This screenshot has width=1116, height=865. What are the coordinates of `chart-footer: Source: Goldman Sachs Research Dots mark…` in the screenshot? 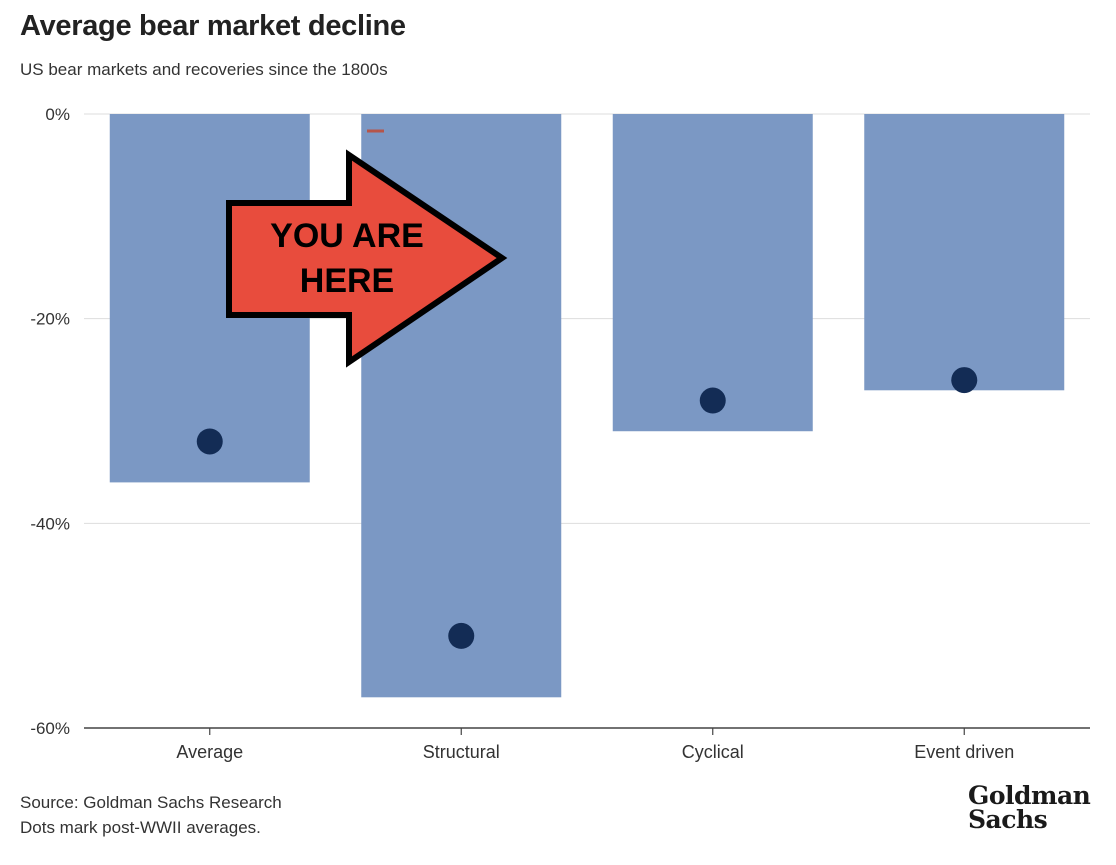 It's located at (151, 815).